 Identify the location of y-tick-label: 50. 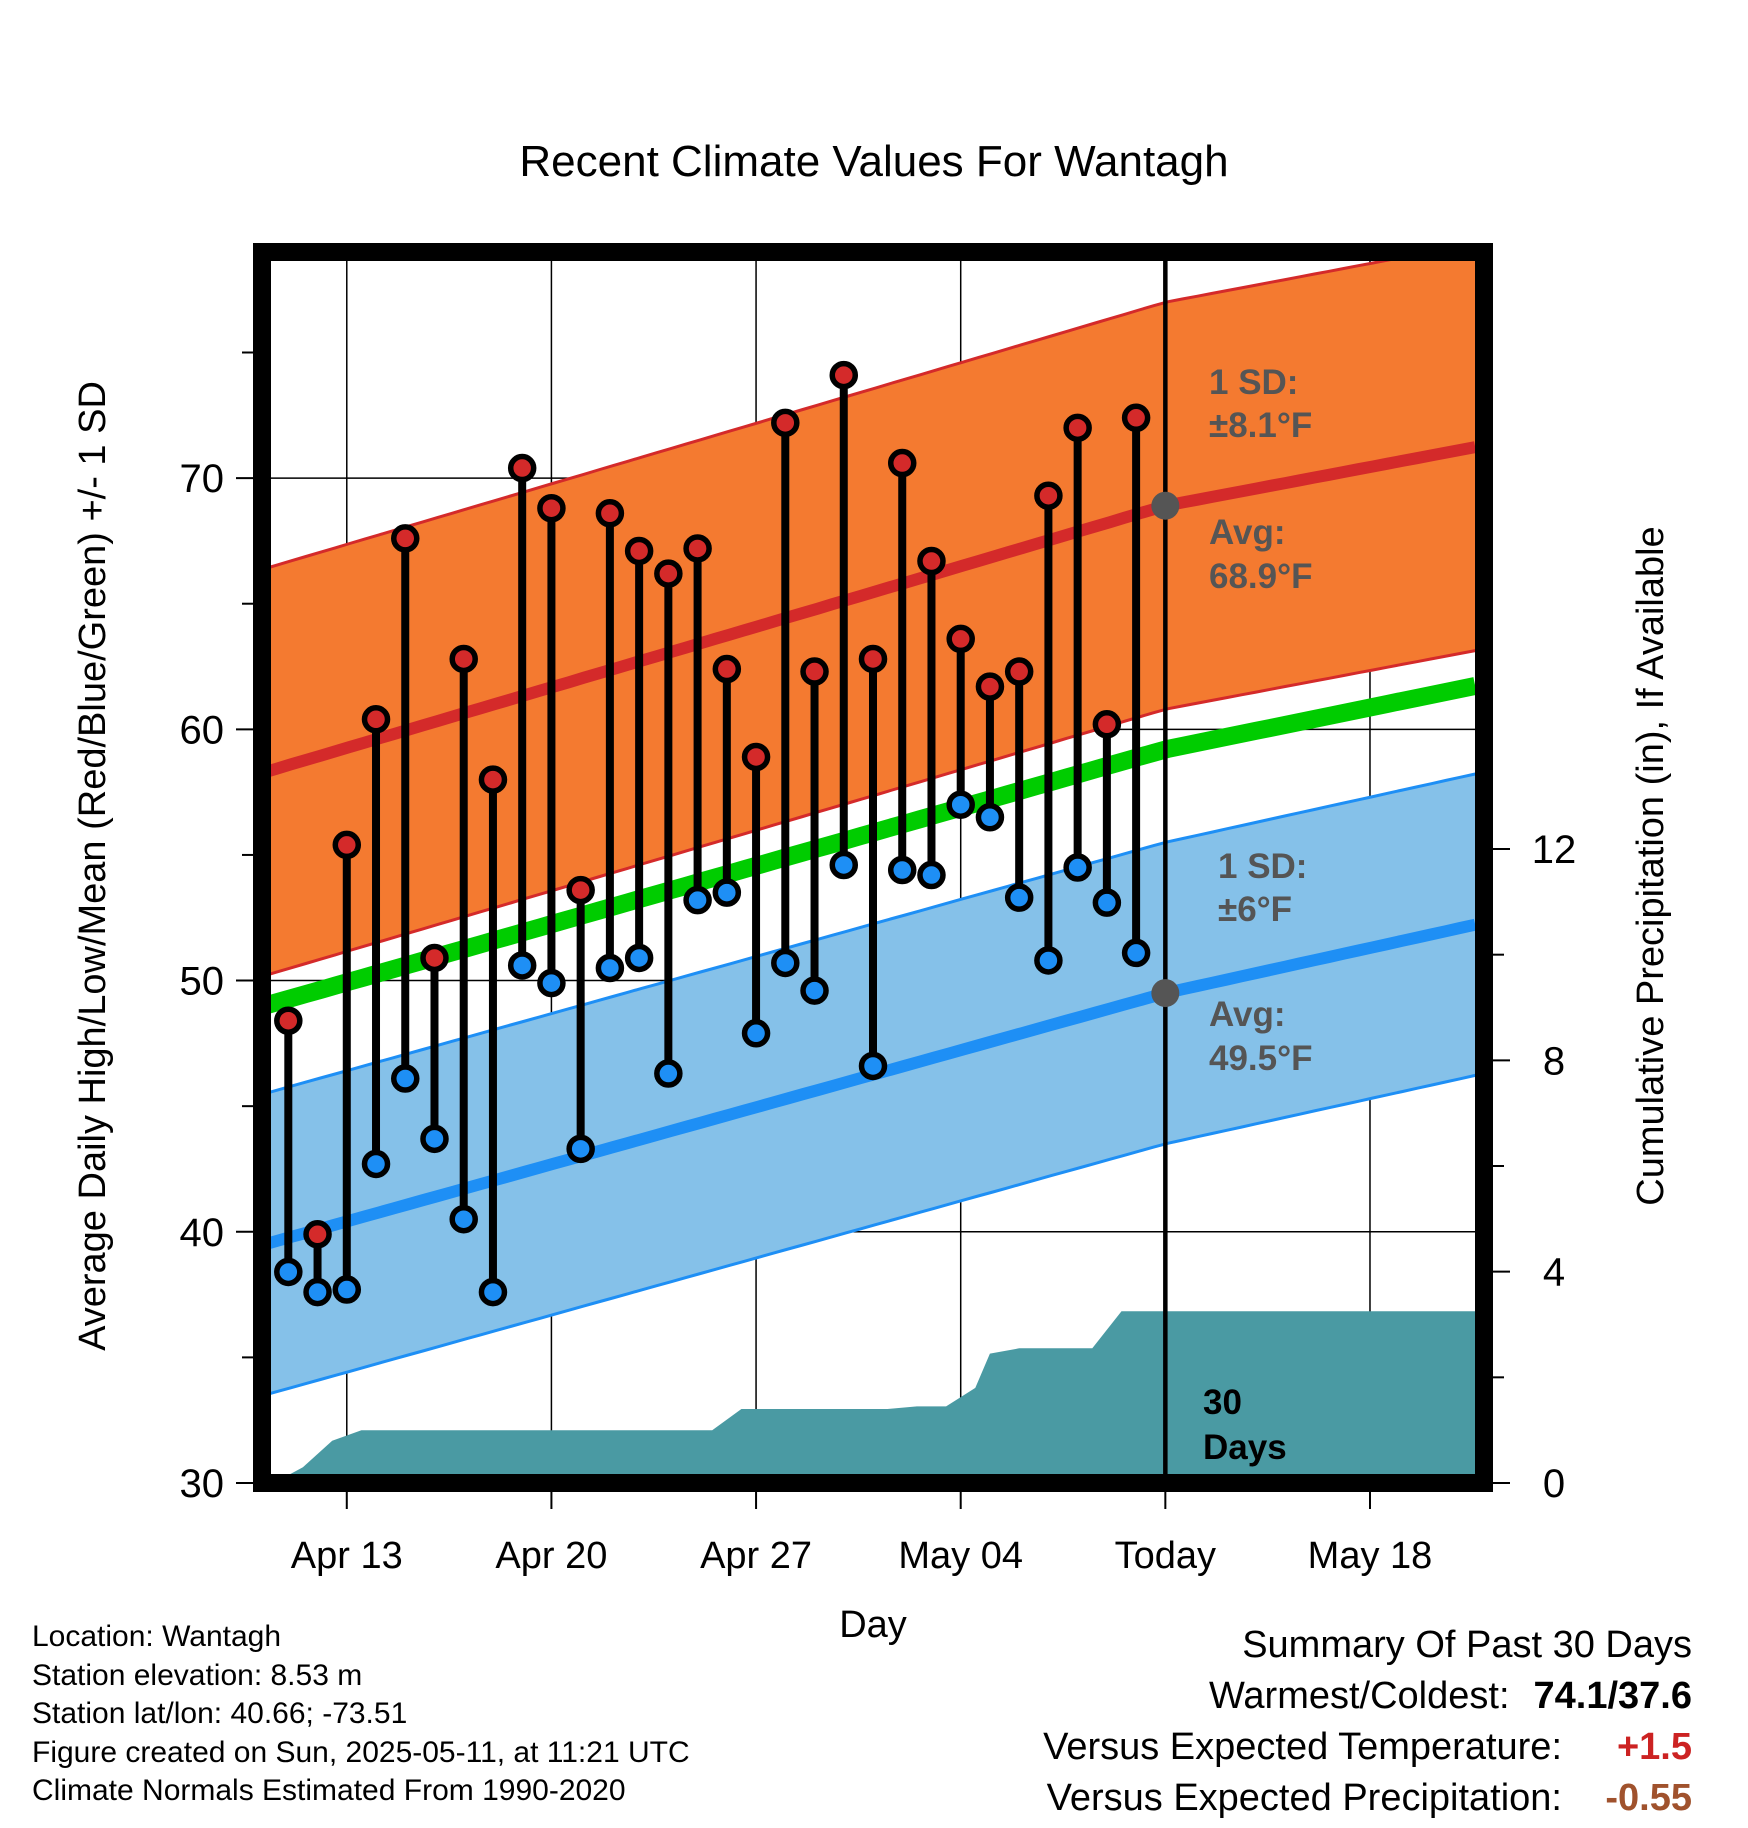
(202, 982).